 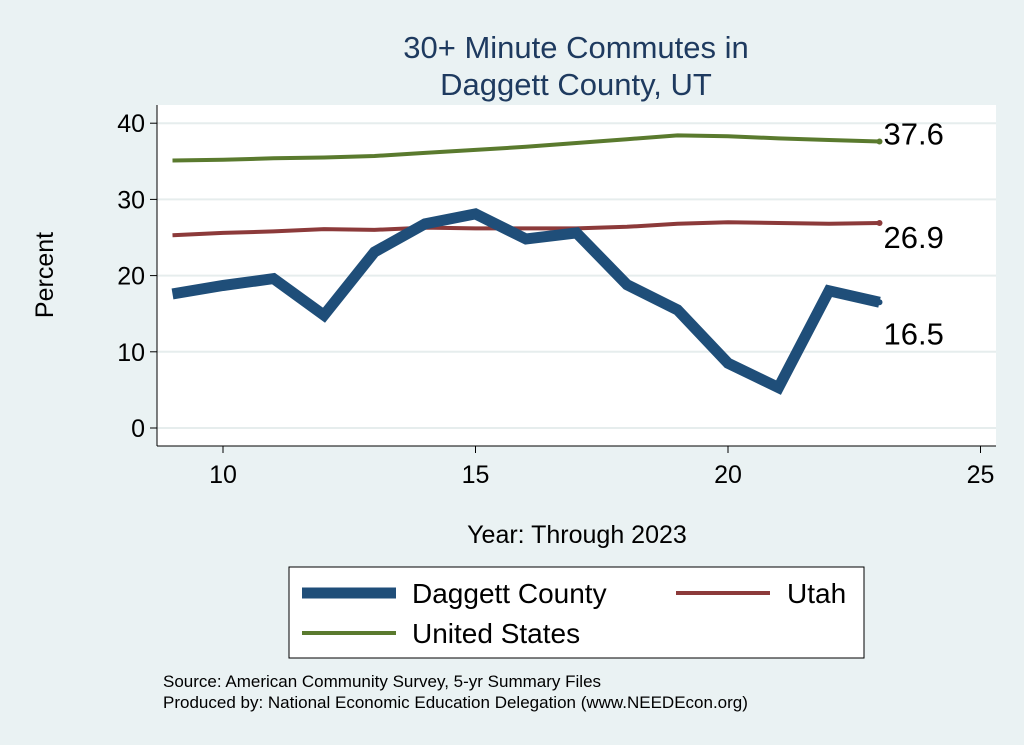 I want to click on x-ticks: 10 15 20 25, so click(x=601, y=467).